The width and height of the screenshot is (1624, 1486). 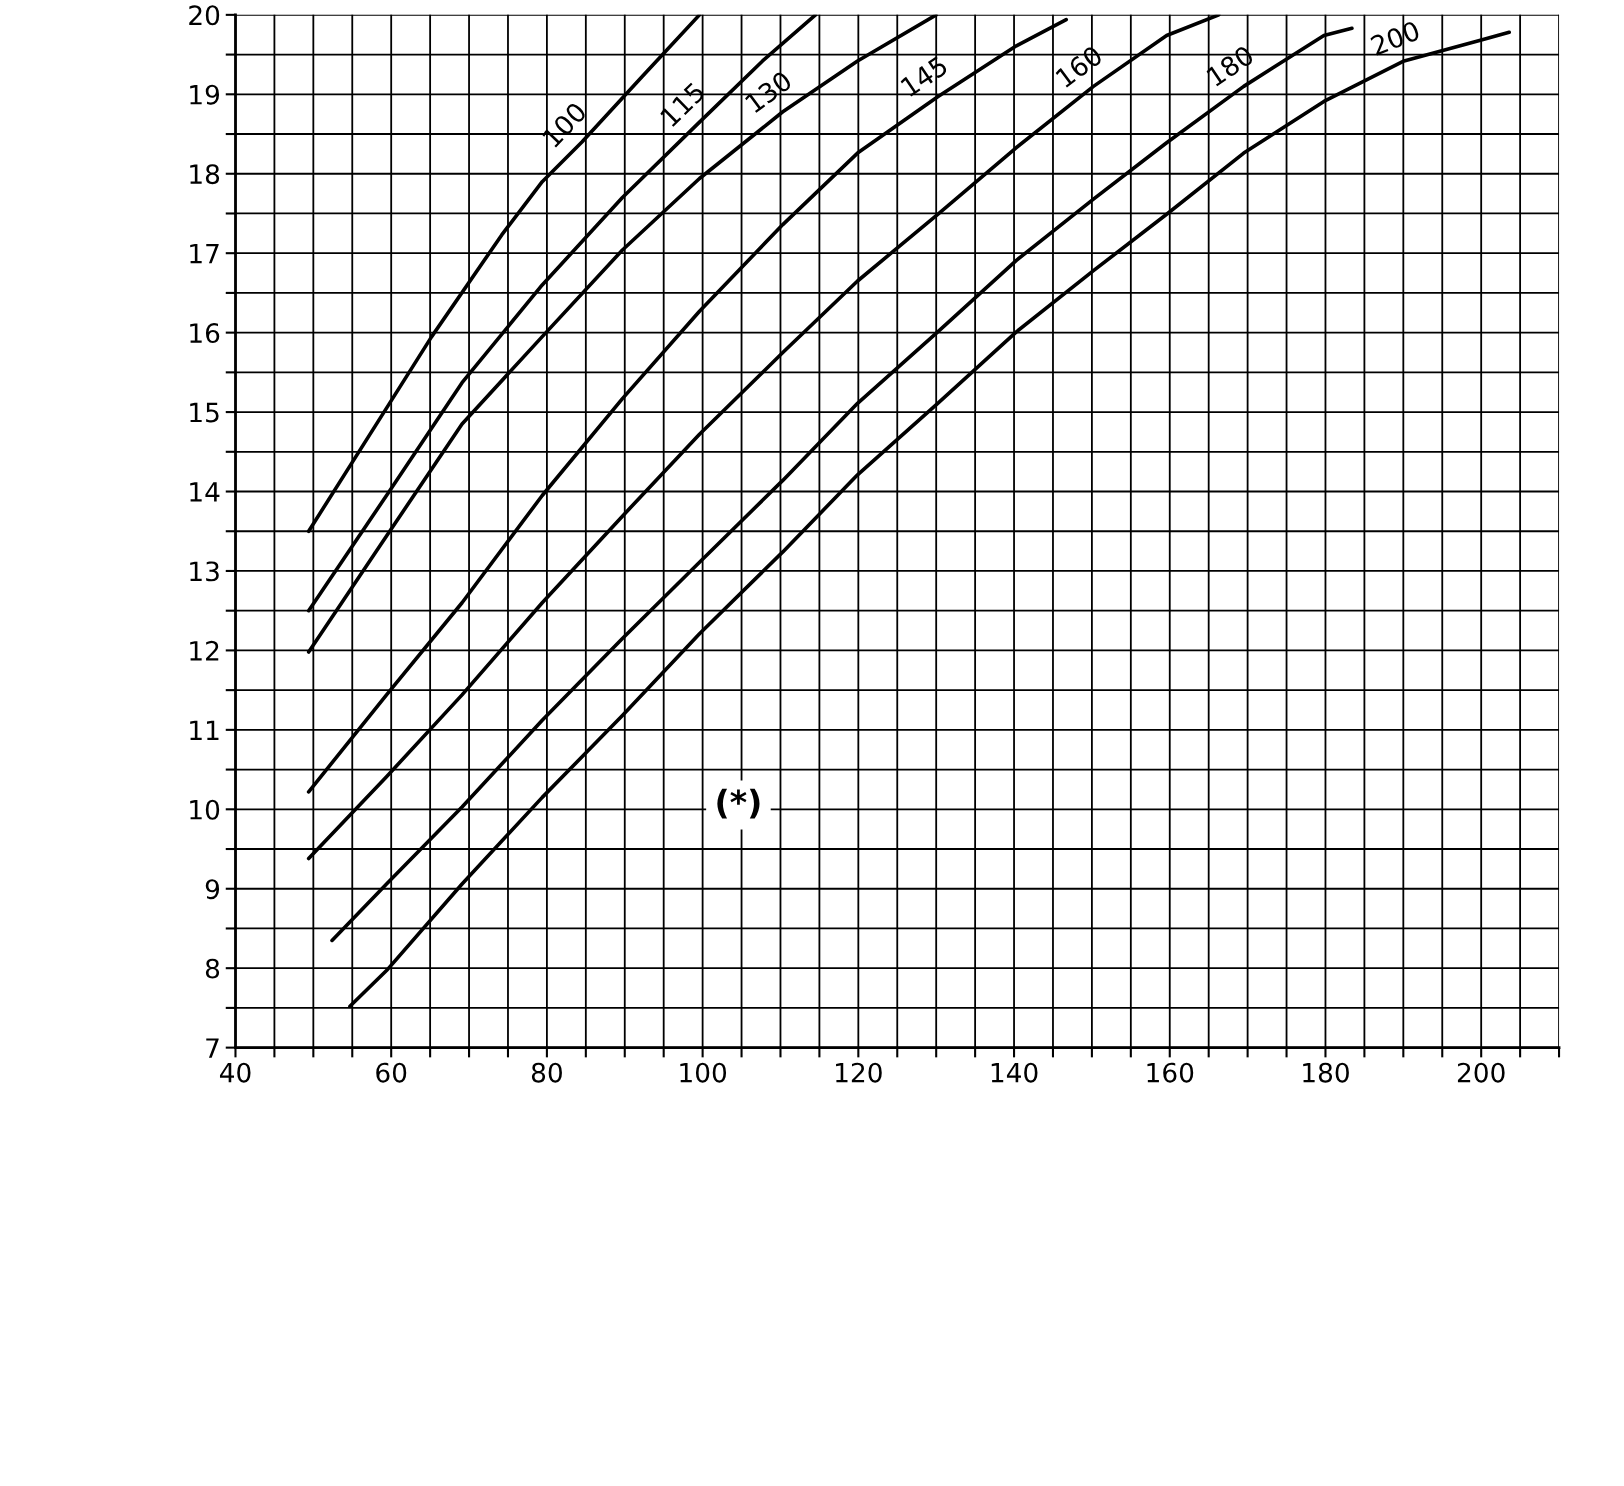 I want to click on x-tick-label: 180, so click(x=1326, y=1072).